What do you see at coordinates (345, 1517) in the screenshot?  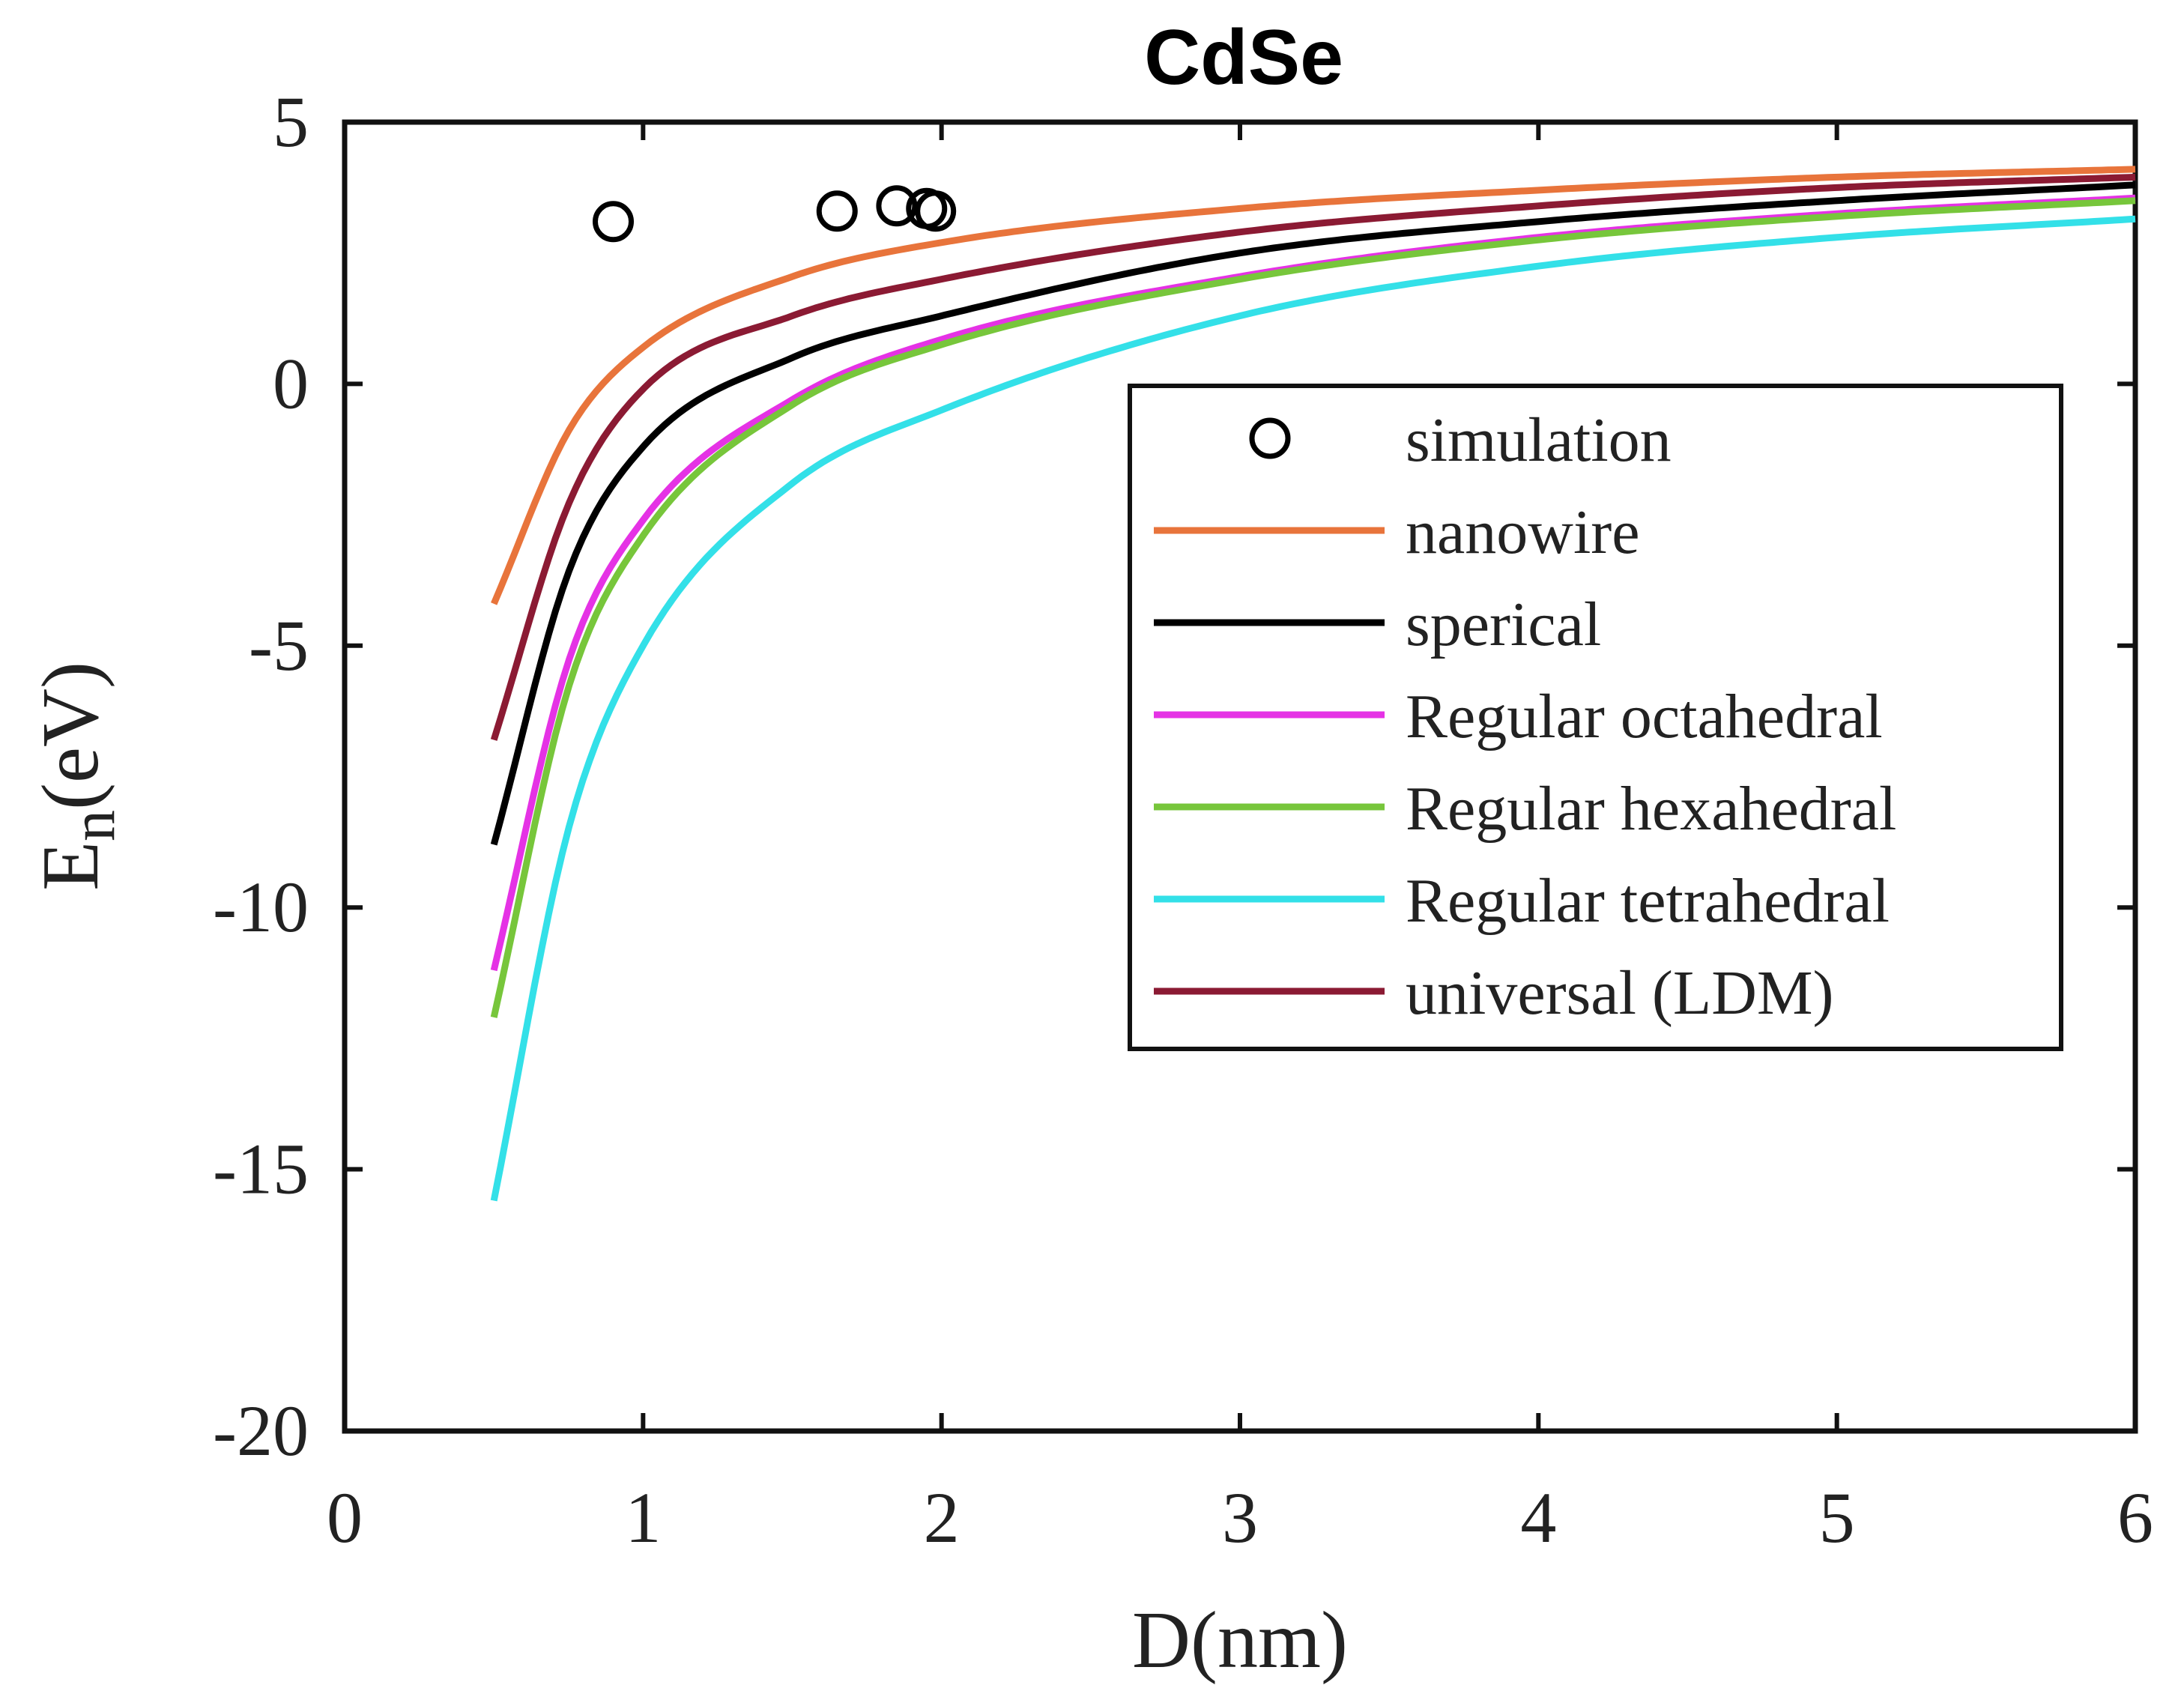 I see `x-tick-label: 0` at bounding box center [345, 1517].